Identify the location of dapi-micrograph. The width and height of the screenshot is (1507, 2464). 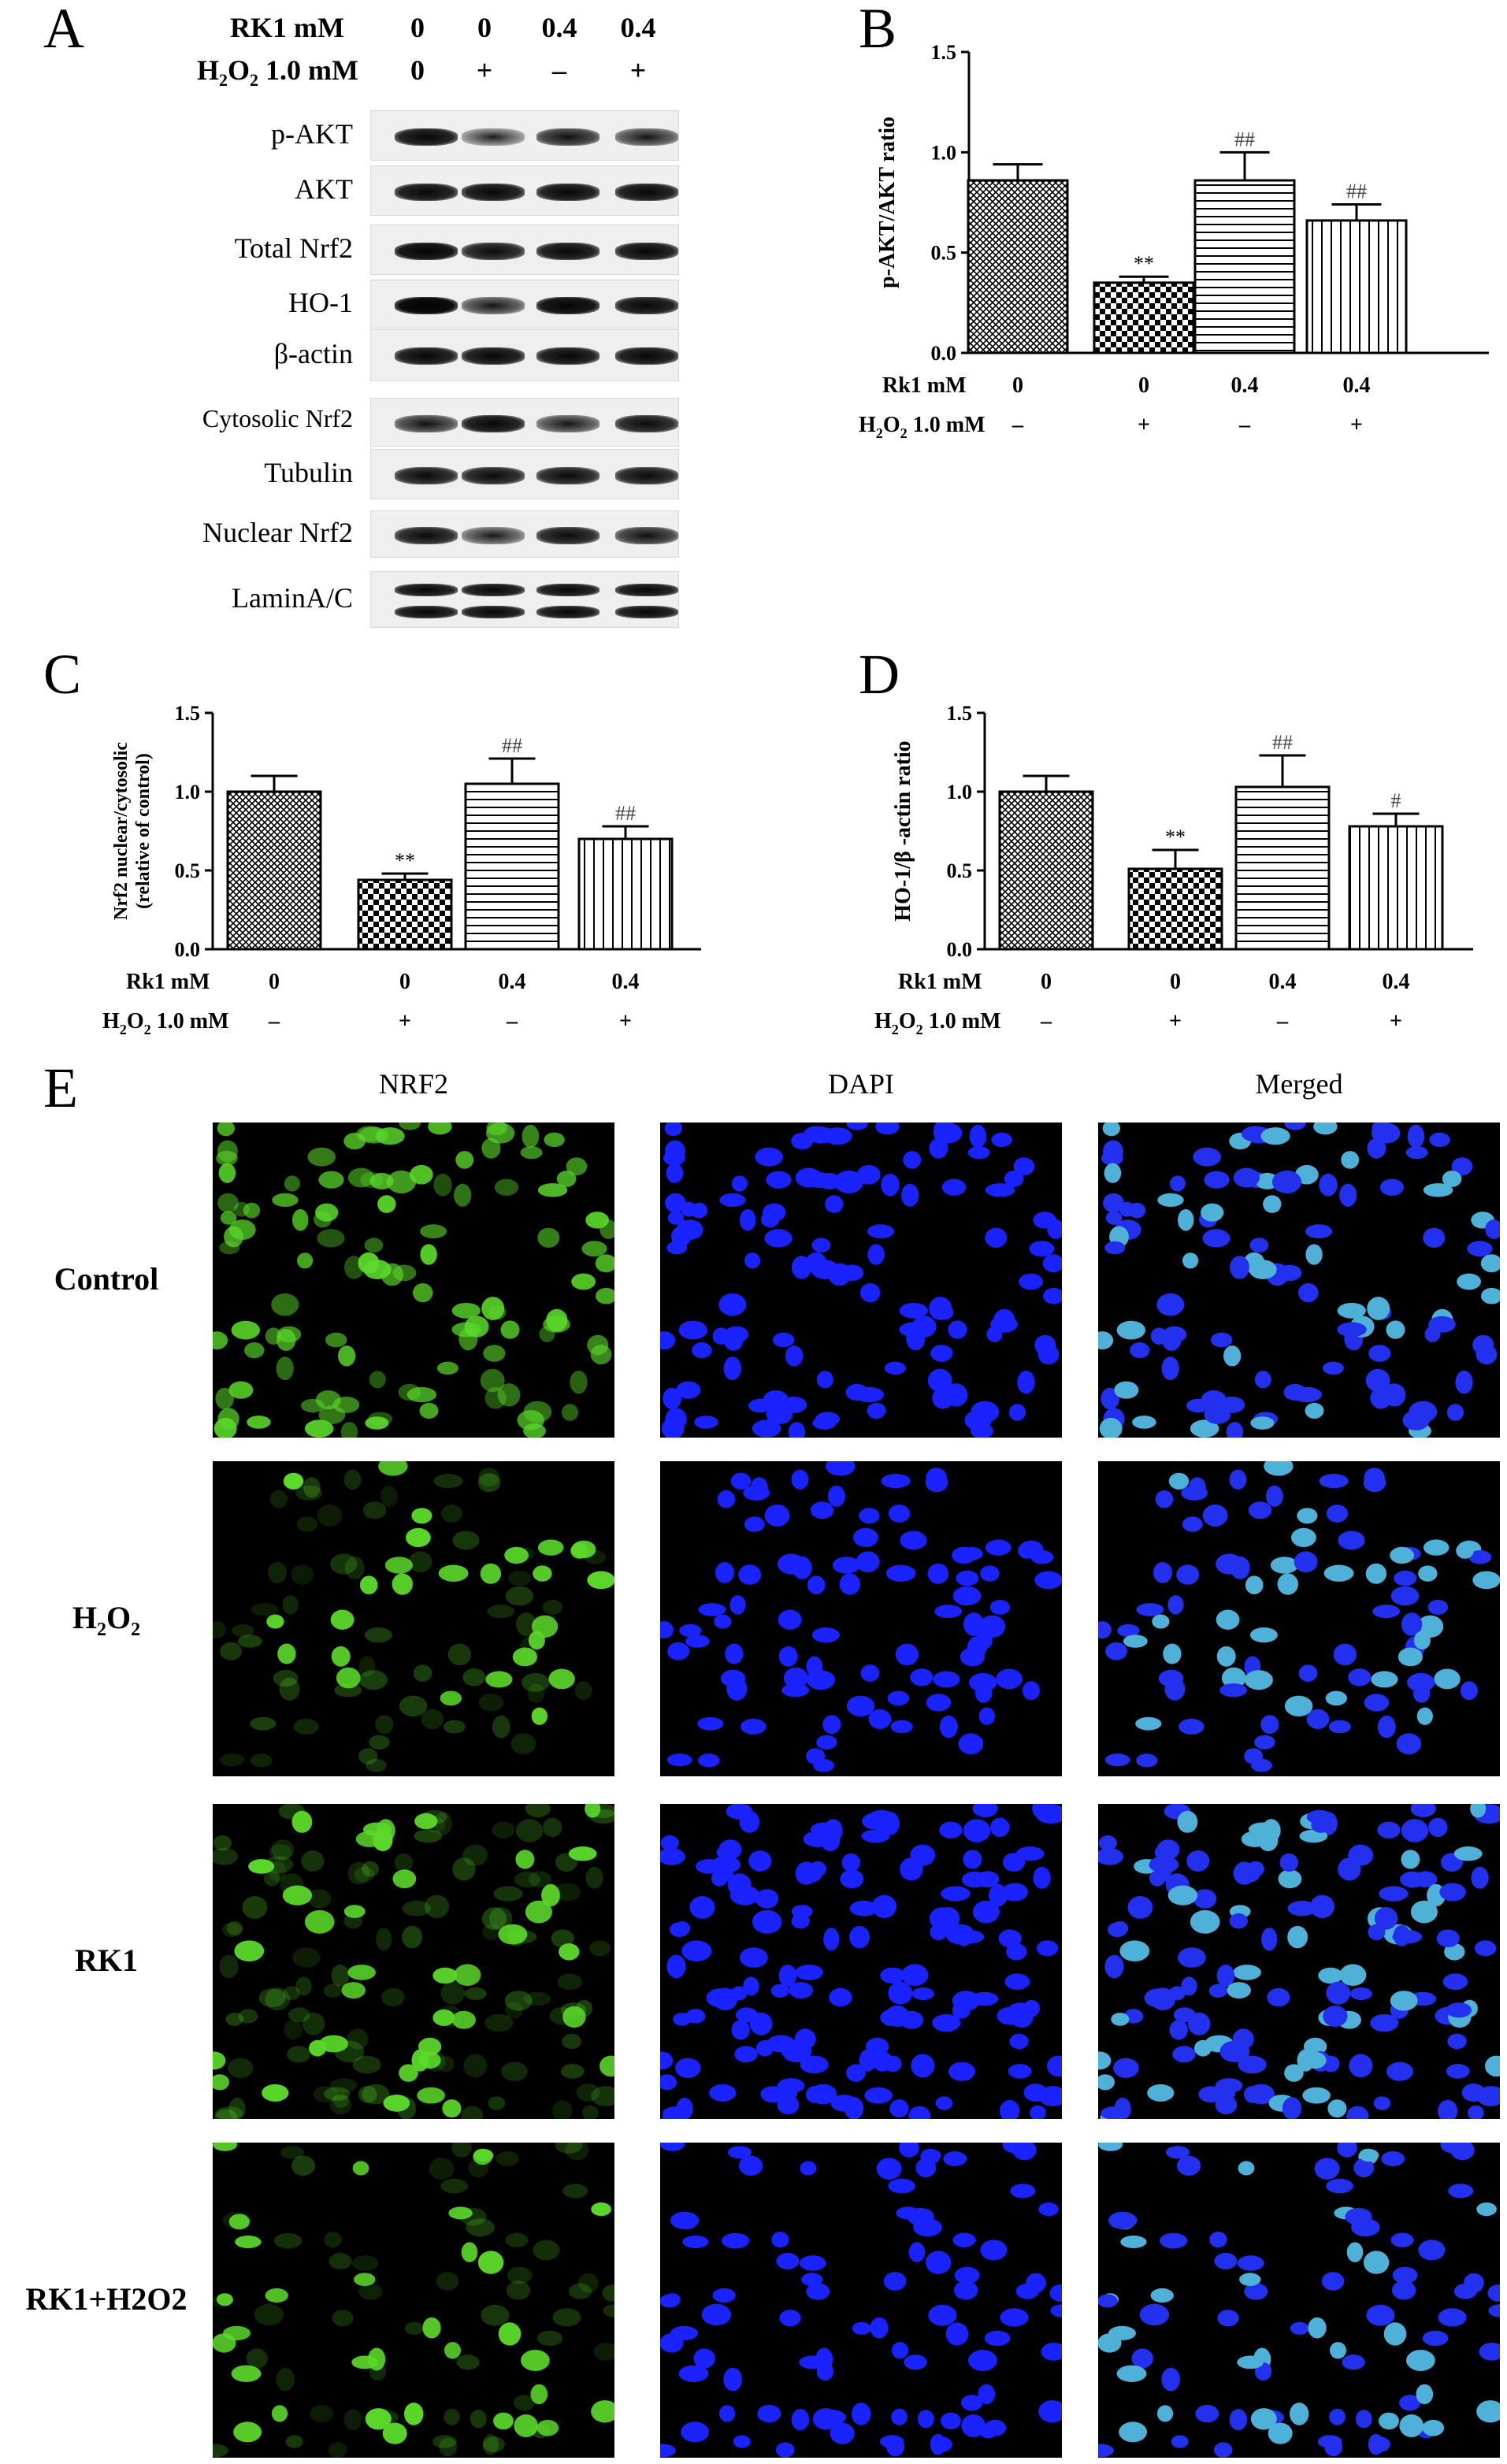
(861, 2300).